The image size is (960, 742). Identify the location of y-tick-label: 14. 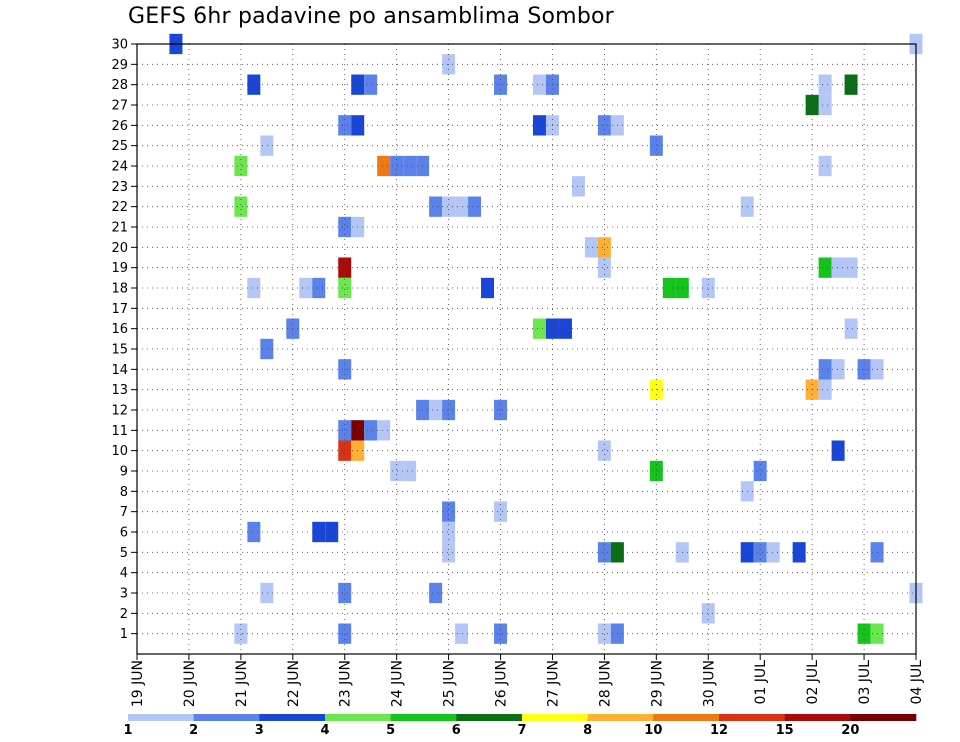
(119, 370).